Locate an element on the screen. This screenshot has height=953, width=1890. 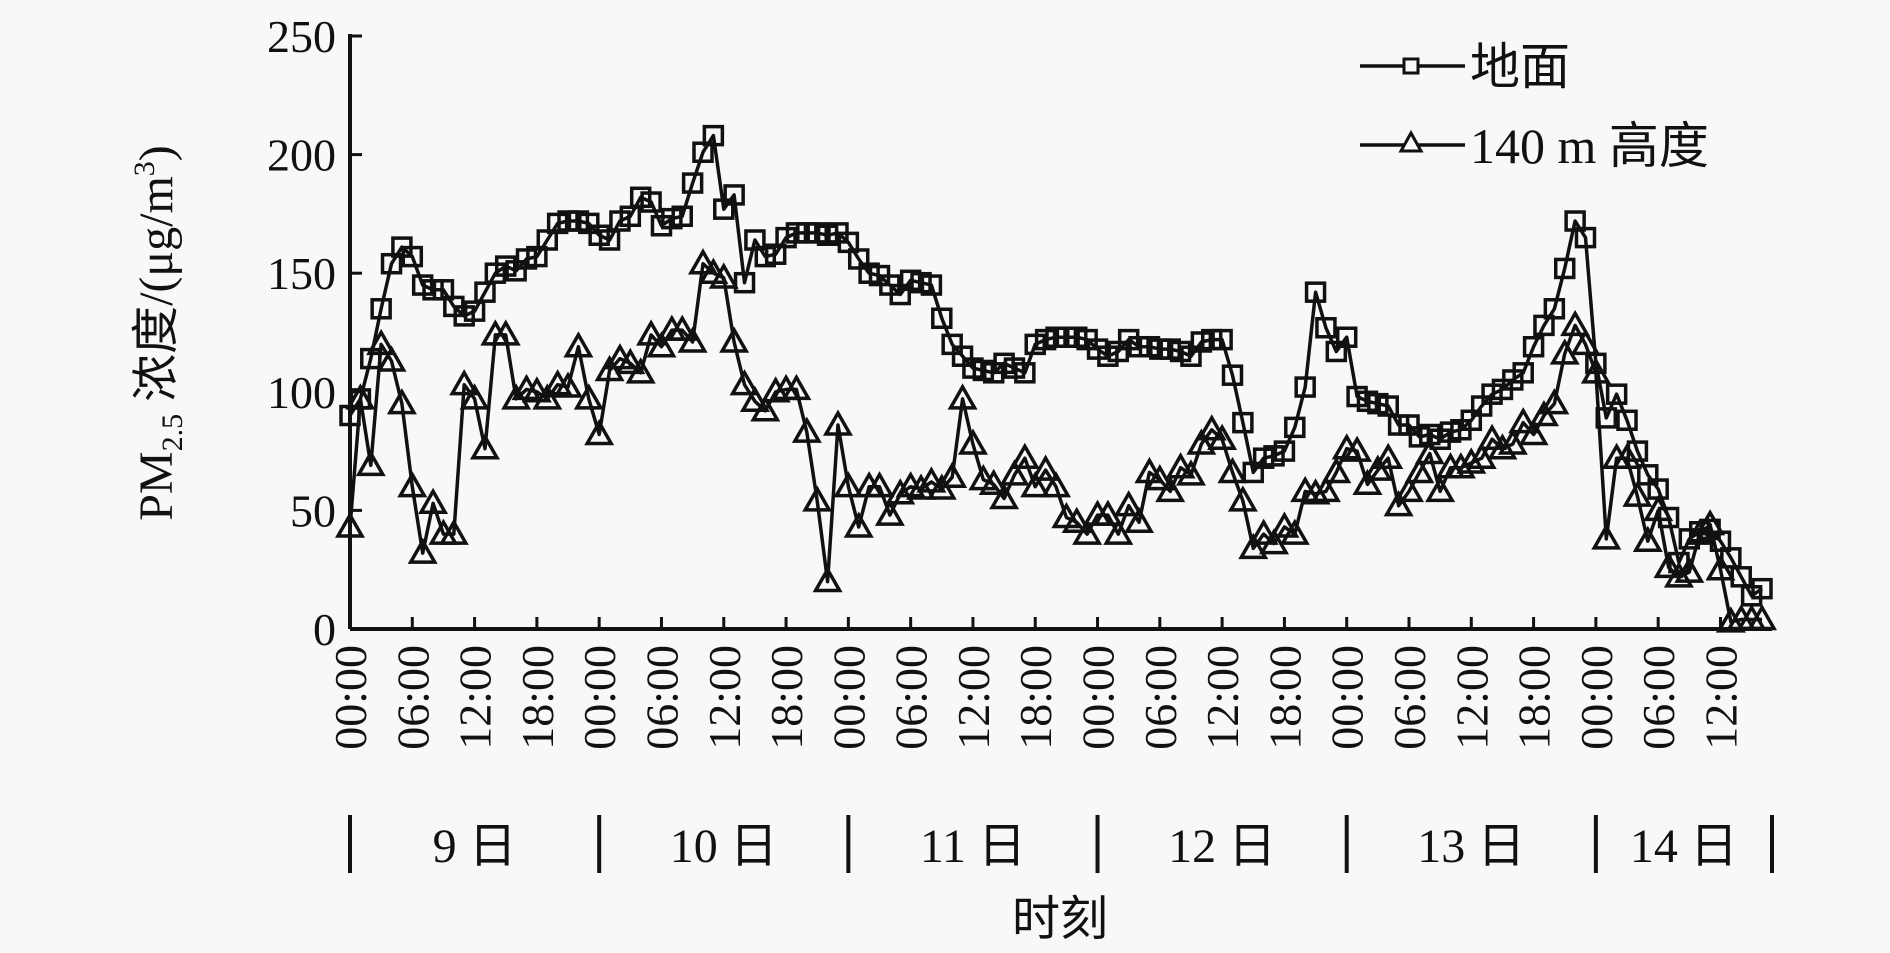
legend-square-icon is located at coordinates (1411, 66).